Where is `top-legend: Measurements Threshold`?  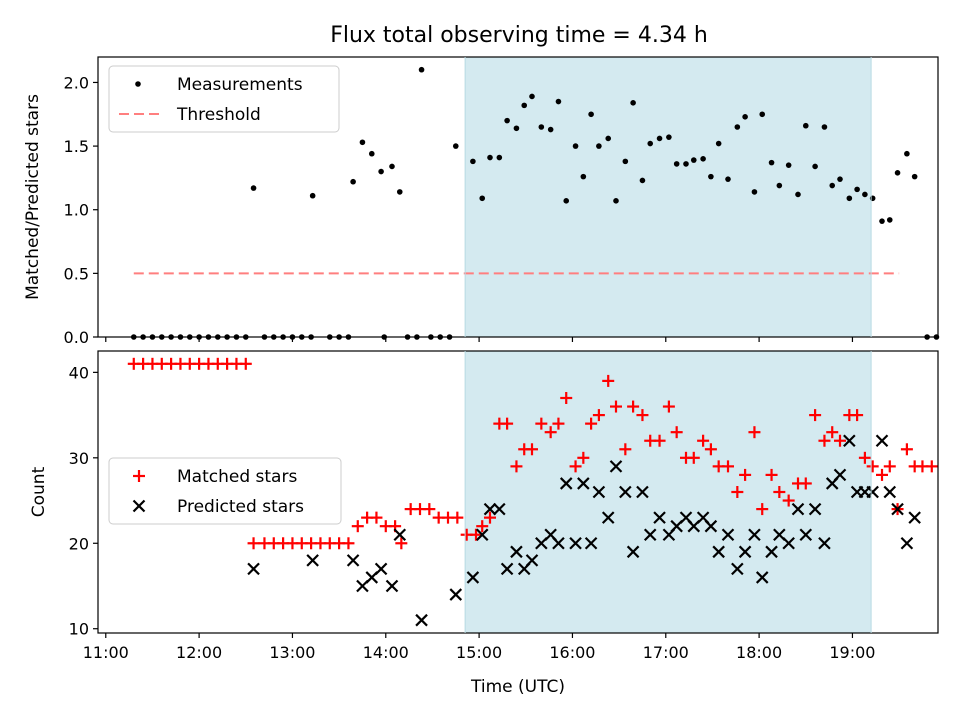 top-legend: Measurements Threshold is located at coordinates (224, 99).